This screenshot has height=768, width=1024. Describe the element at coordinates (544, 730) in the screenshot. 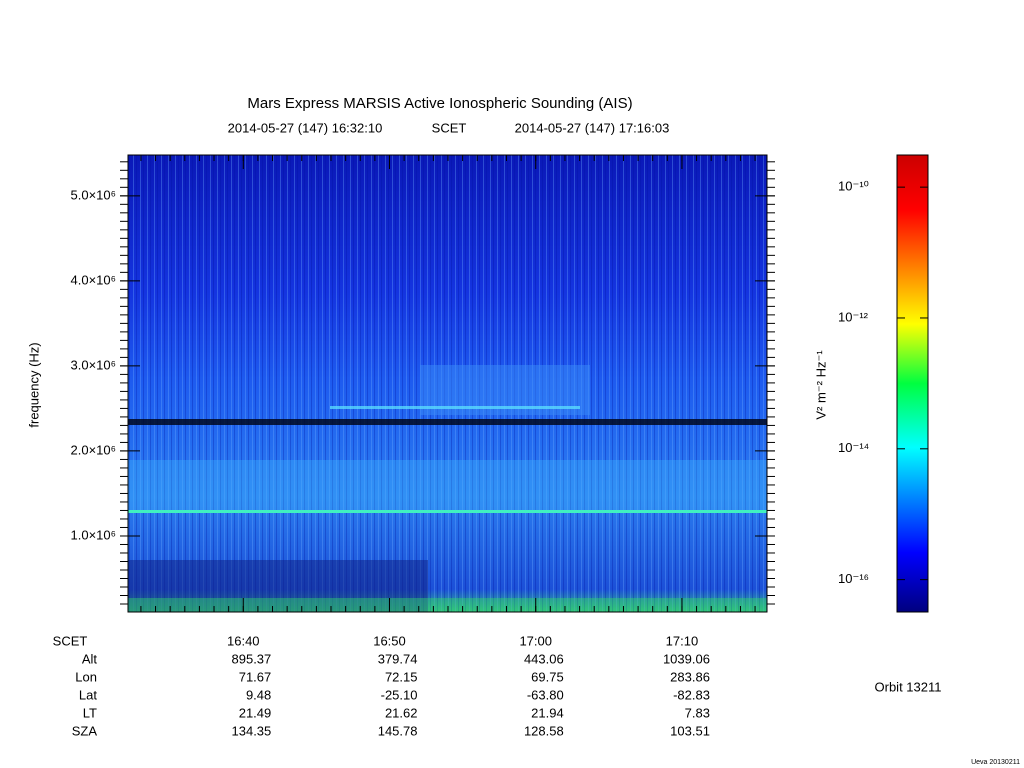

I see `ephemeris-value: 128.58` at that location.